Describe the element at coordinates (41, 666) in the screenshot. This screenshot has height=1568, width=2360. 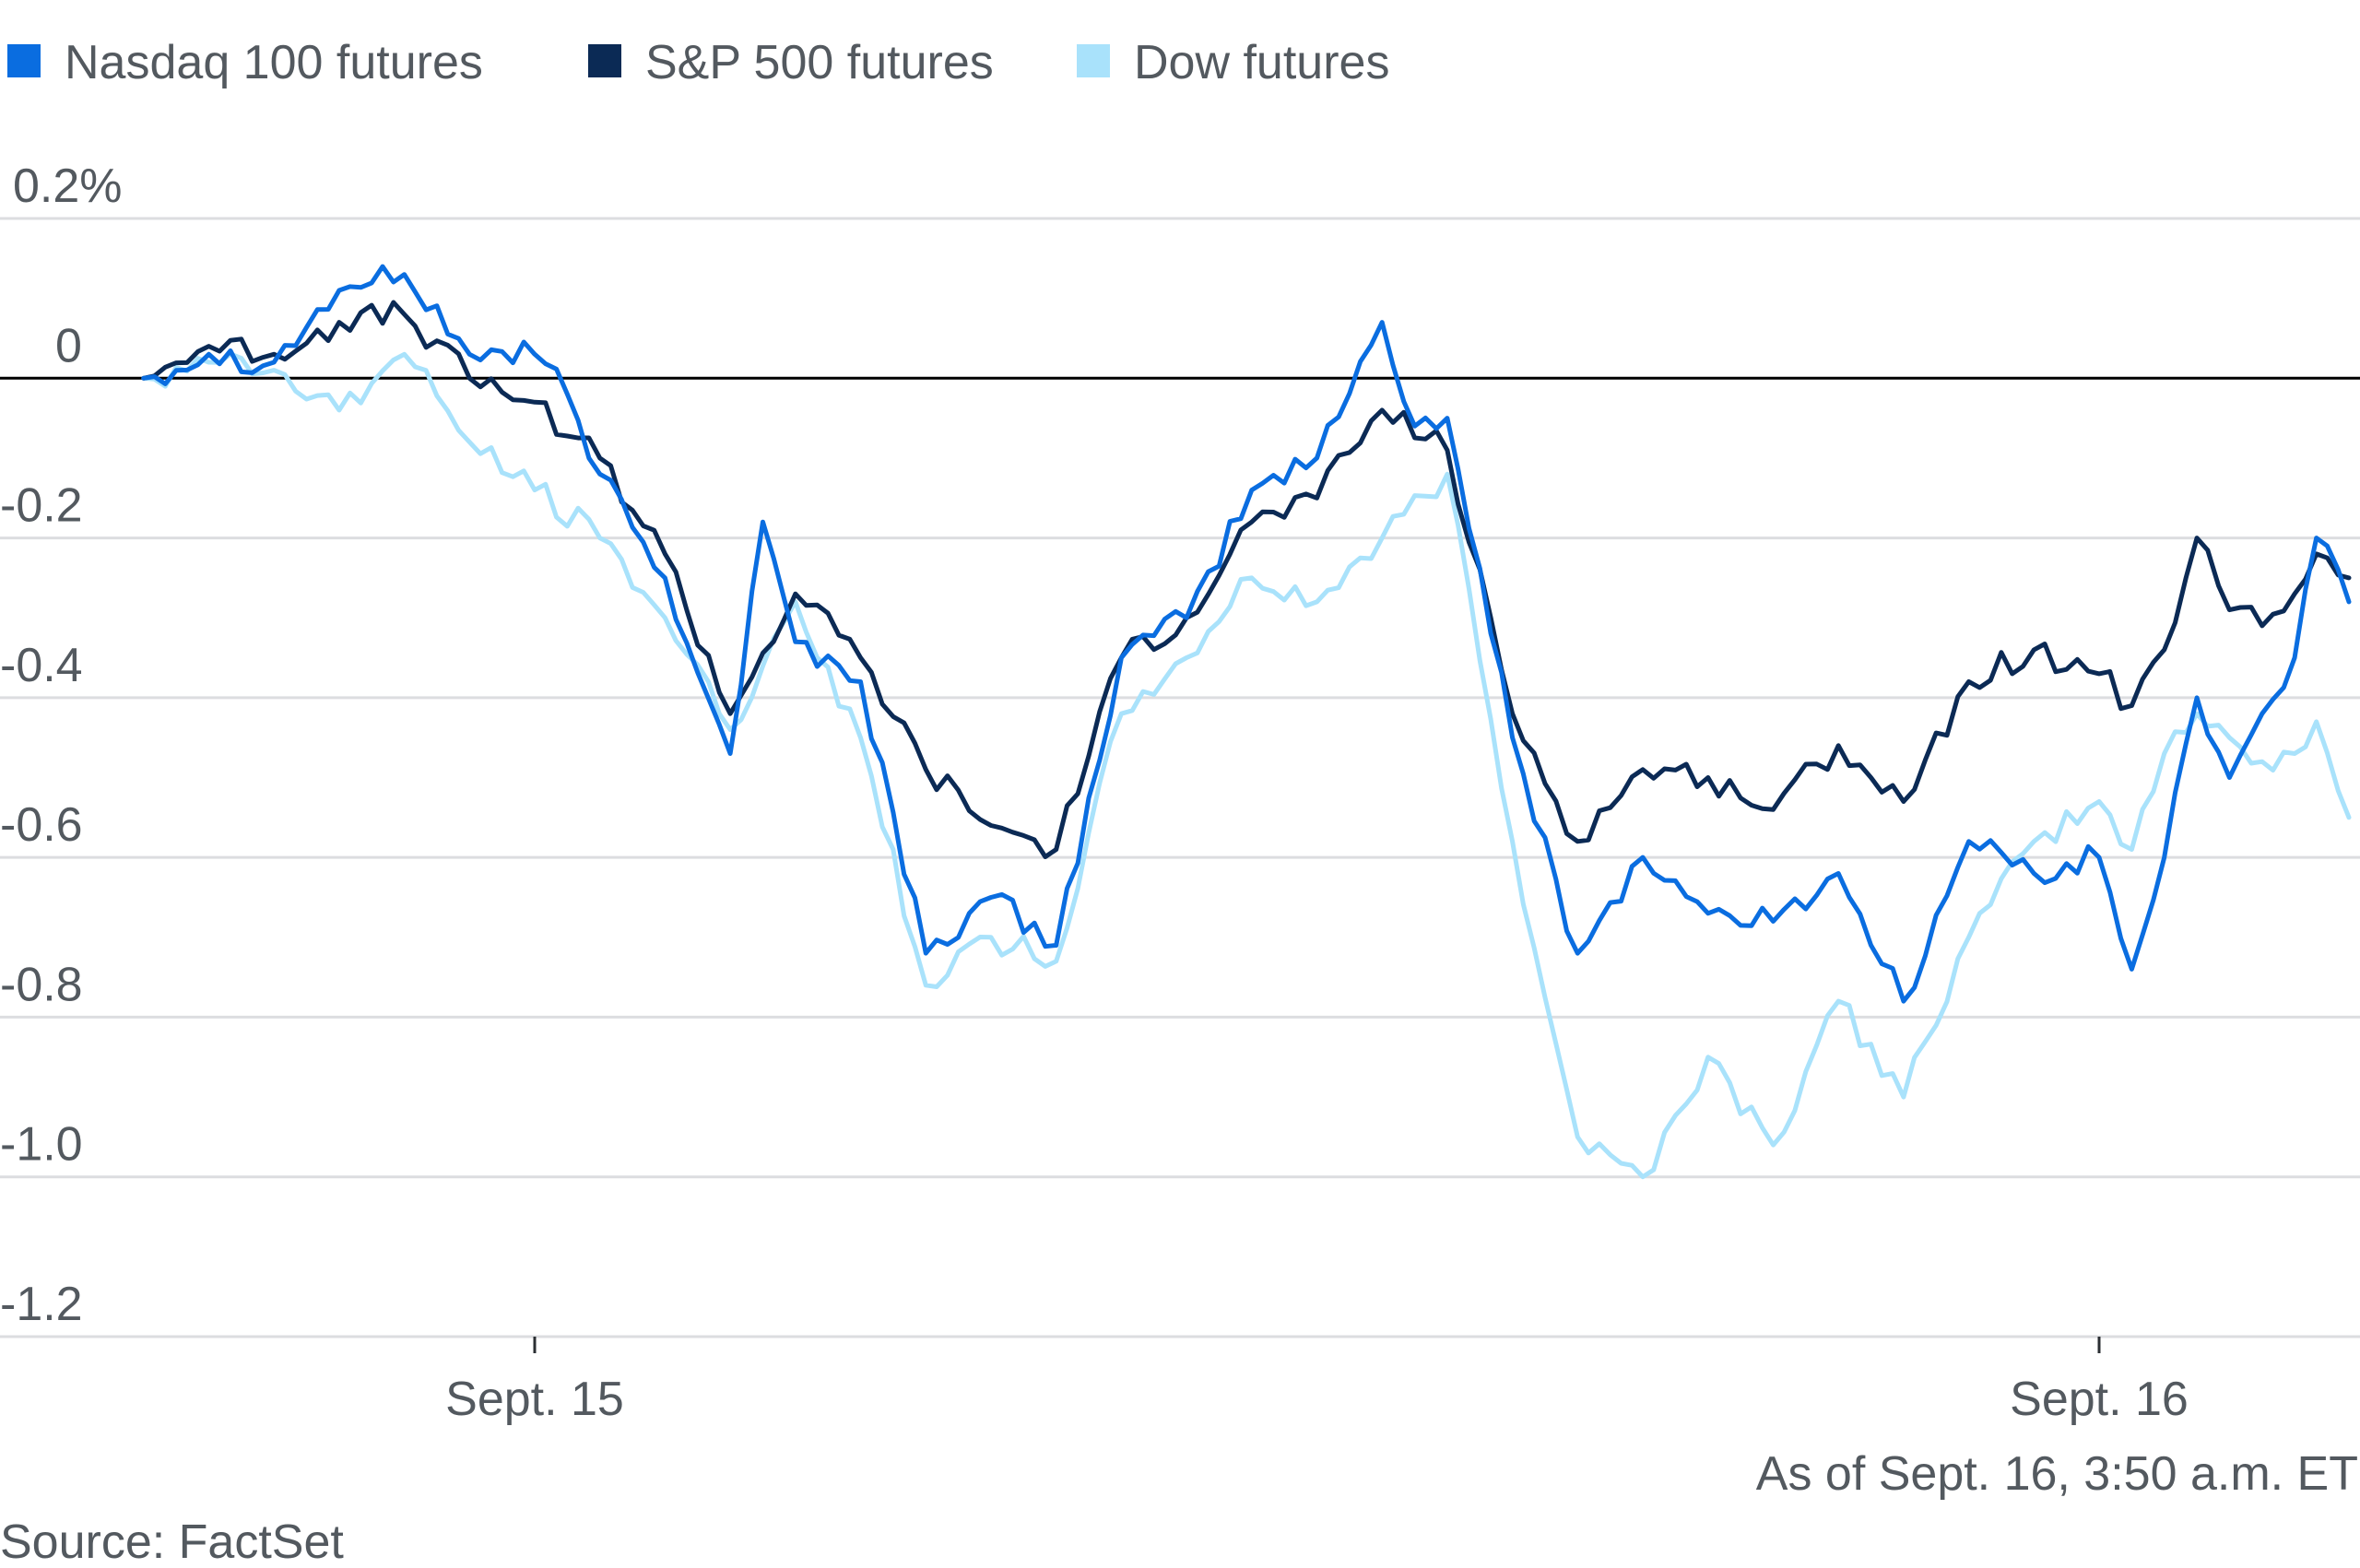
I see `y-tick-label: -0.4` at that location.